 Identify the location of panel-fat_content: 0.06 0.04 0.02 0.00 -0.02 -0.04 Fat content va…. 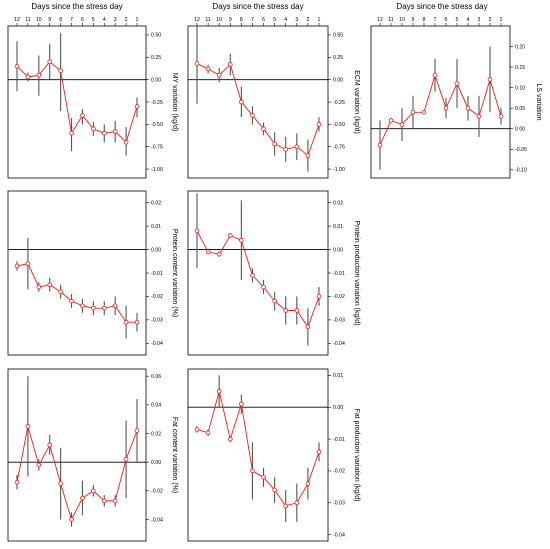
(92, 455).